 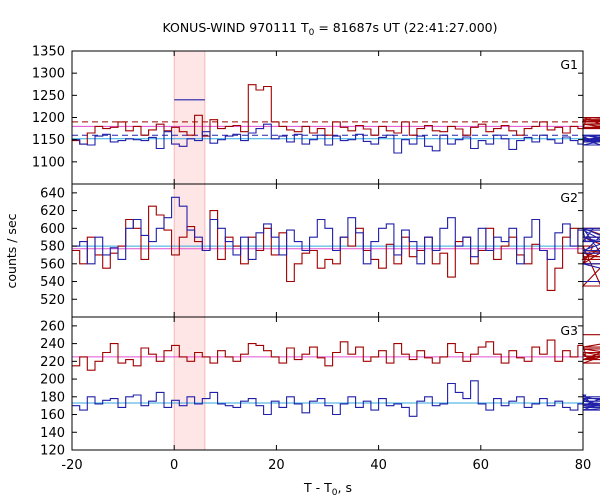 I want to click on y-tick-label: 620, so click(x=52, y=211).